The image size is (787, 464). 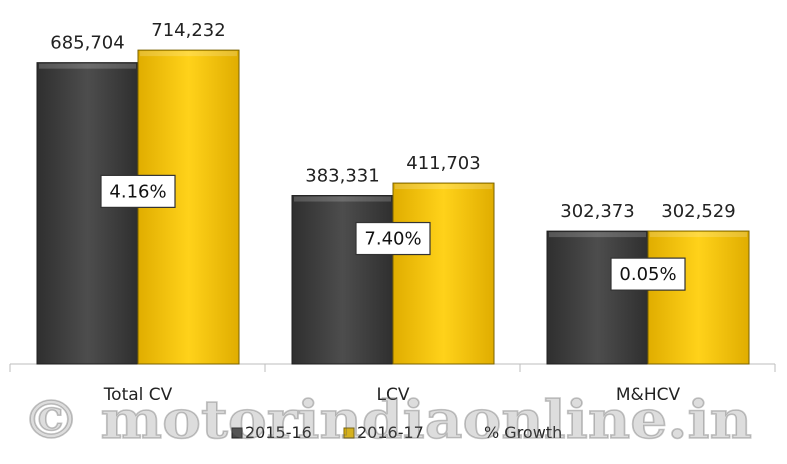 What do you see at coordinates (597, 211) in the screenshot?
I see `value-label: 302,373` at bounding box center [597, 211].